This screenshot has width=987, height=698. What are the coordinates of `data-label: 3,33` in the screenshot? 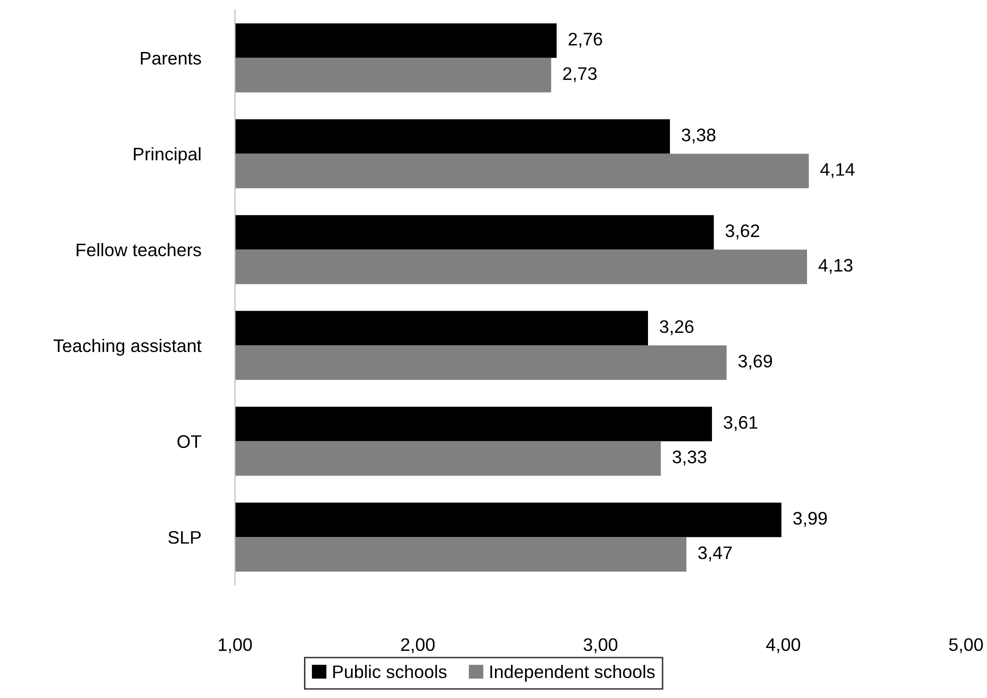 It's located at (689, 458).